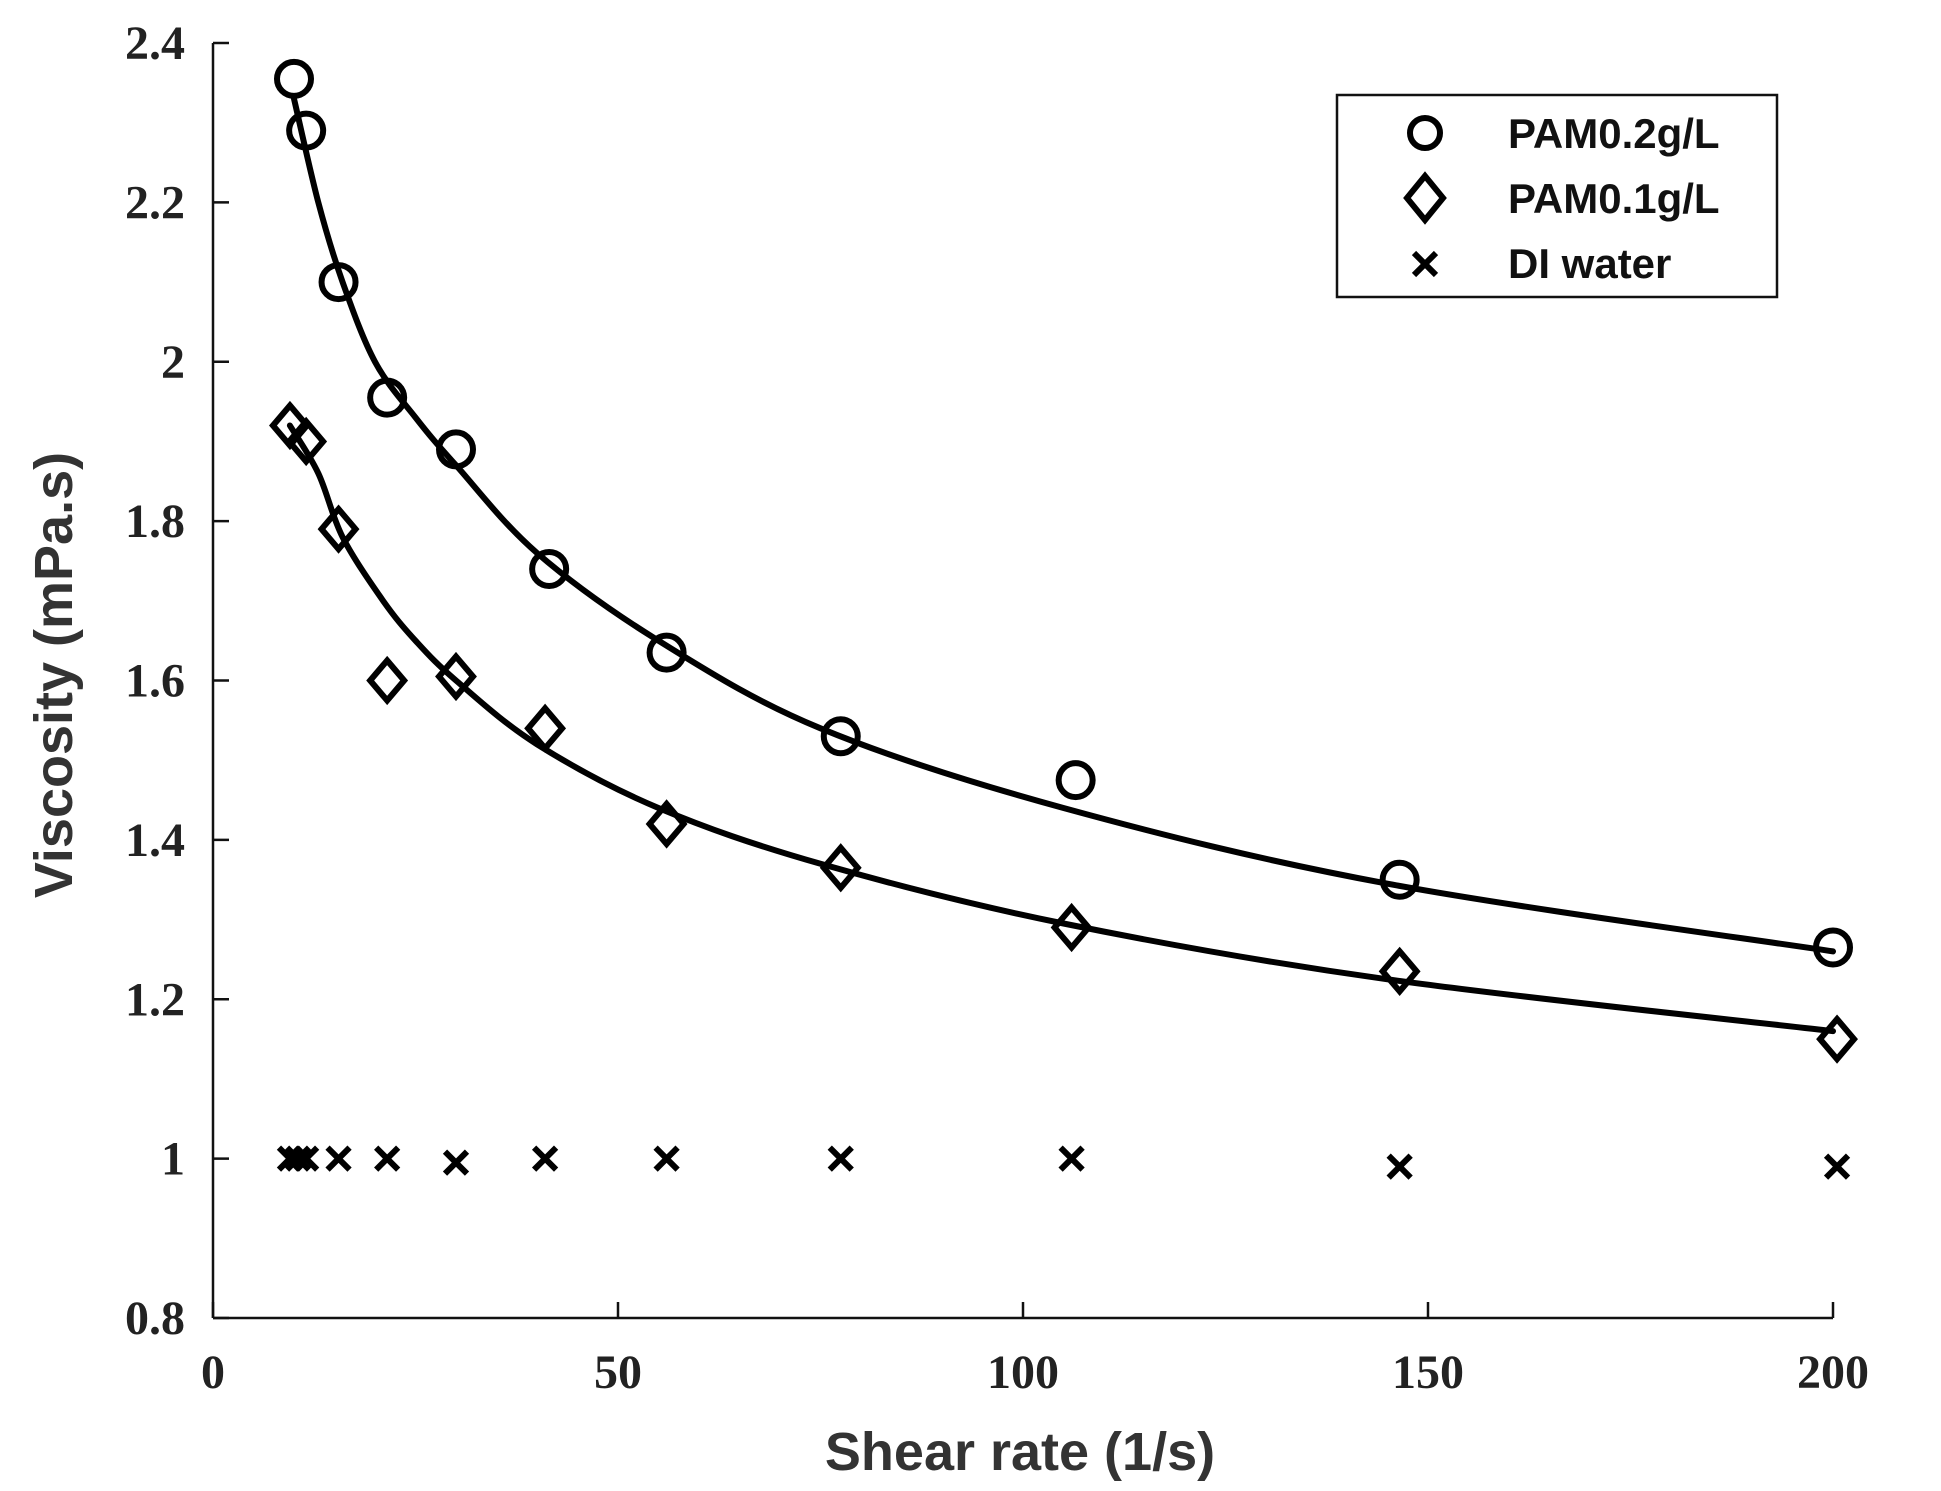  I want to click on y-tick-label: 1.4, so click(155, 840).